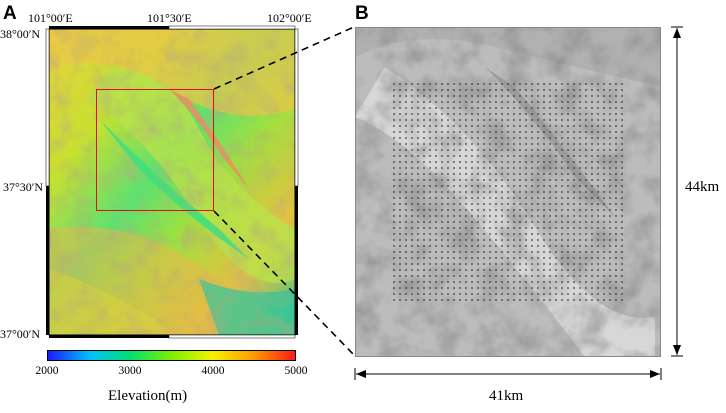 The image size is (726, 413). What do you see at coordinates (506, 396) in the screenshot?
I see `width-dimension-label: 41km` at bounding box center [506, 396].